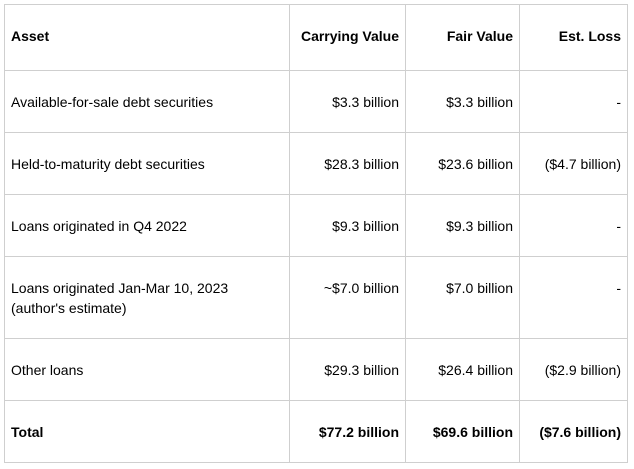  I want to click on header-cell: Asset, so click(147, 37).